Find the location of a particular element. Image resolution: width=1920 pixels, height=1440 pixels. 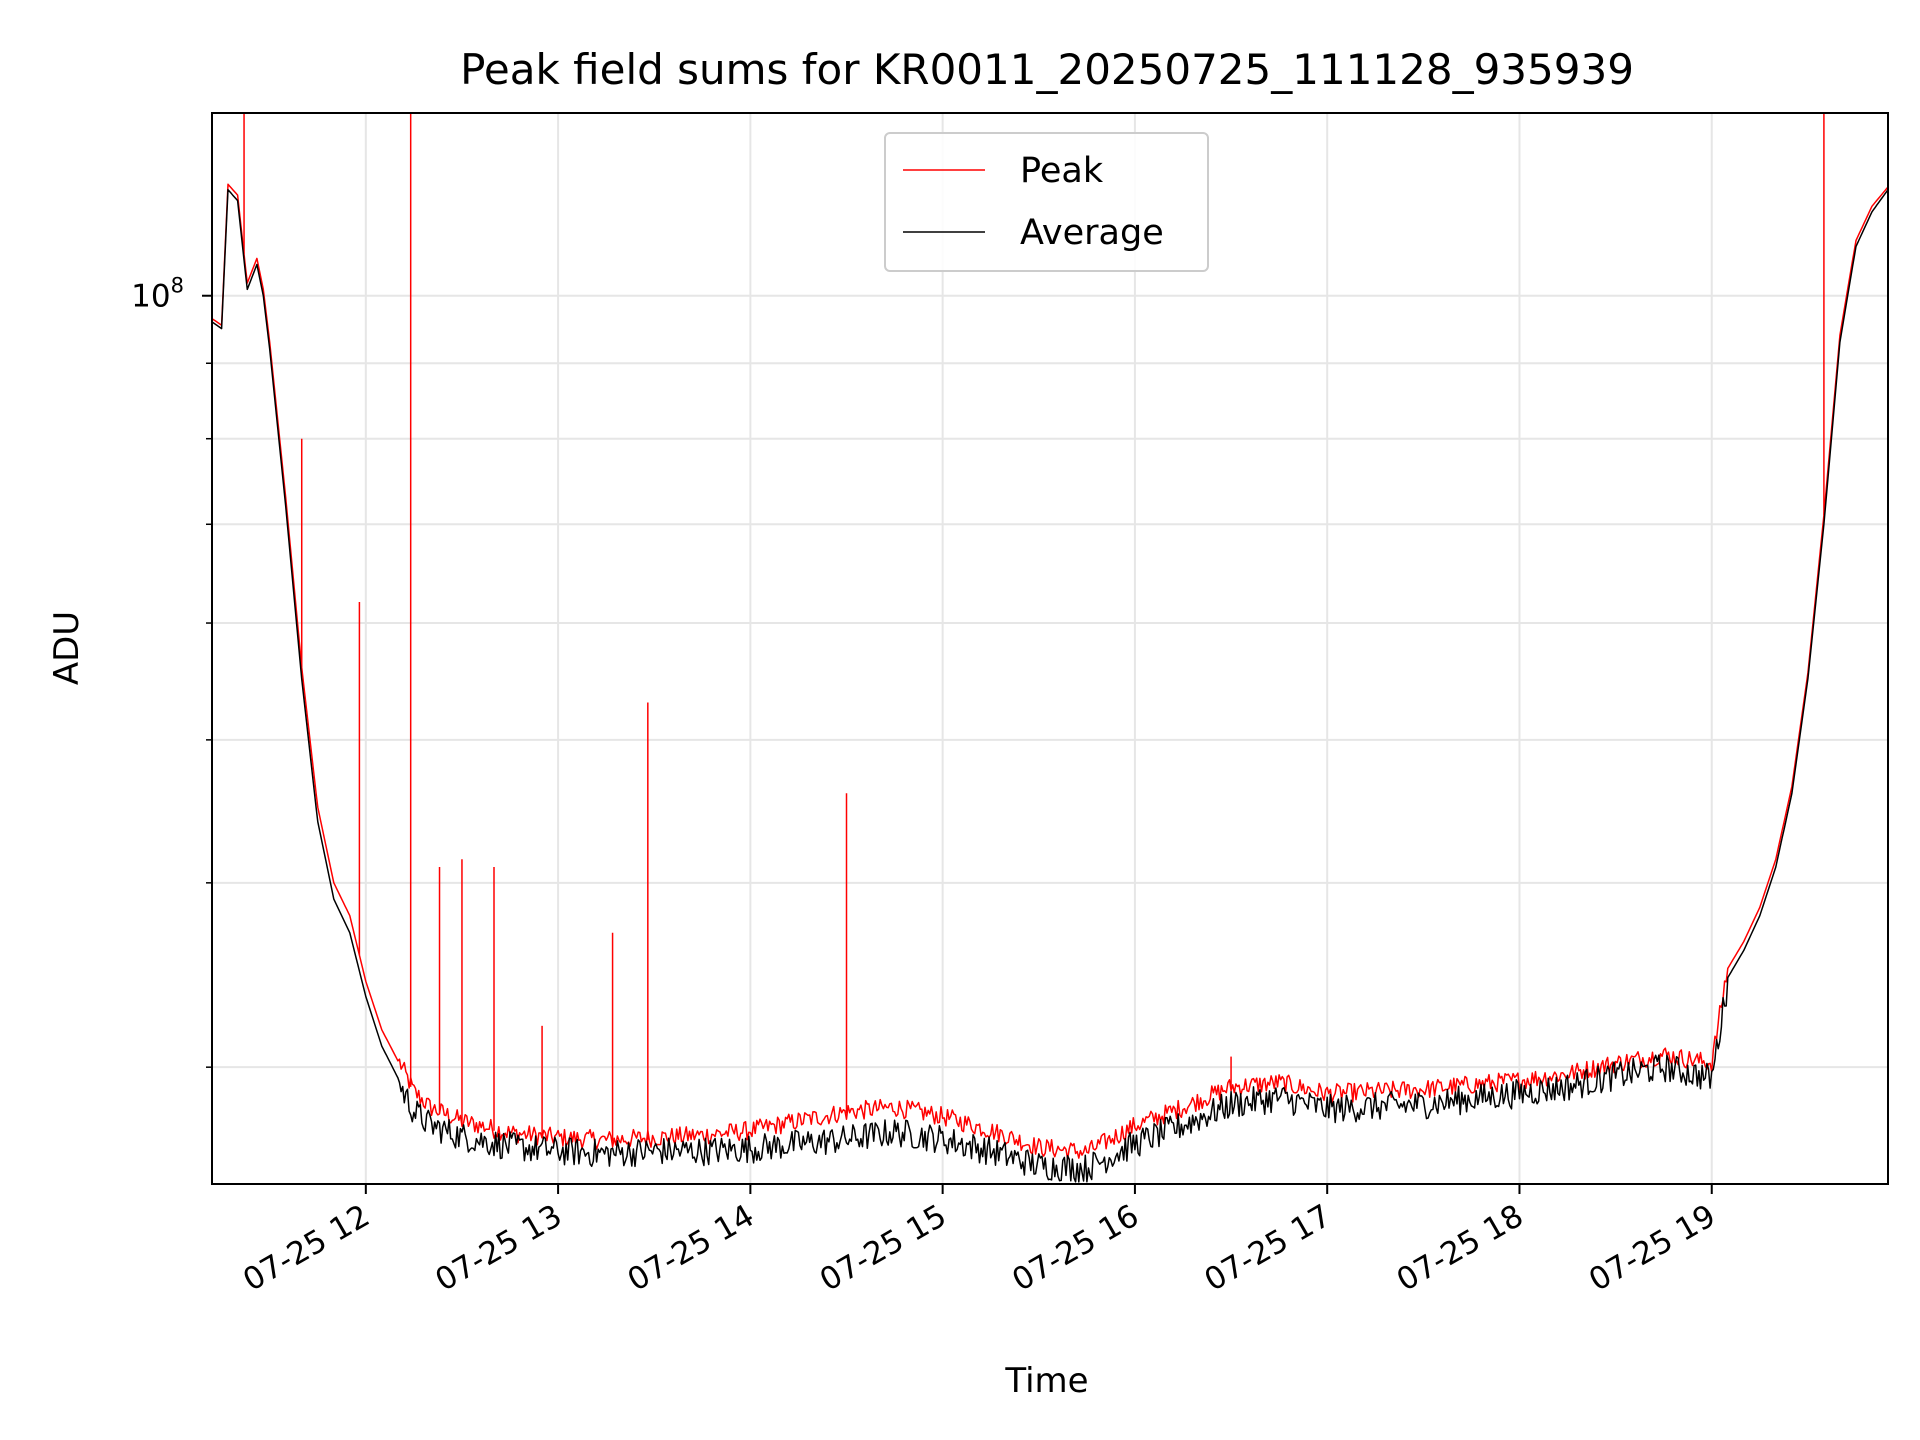

x-tick-label: 07-25 18 is located at coordinates (1460, 1248).